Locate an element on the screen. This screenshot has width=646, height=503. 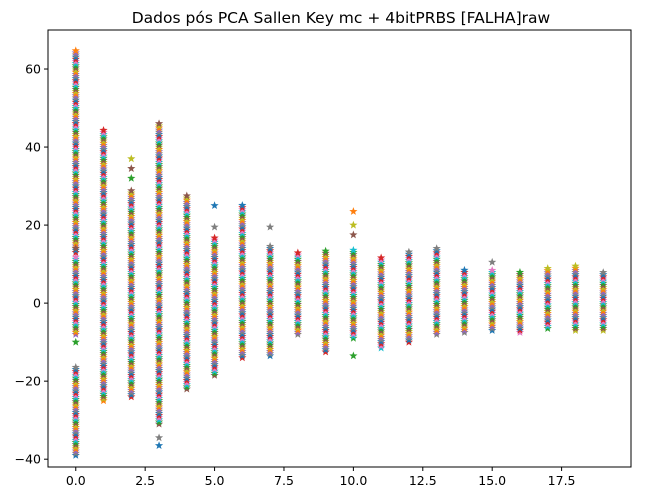
point-column-x2 is located at coordinates (131, 277).